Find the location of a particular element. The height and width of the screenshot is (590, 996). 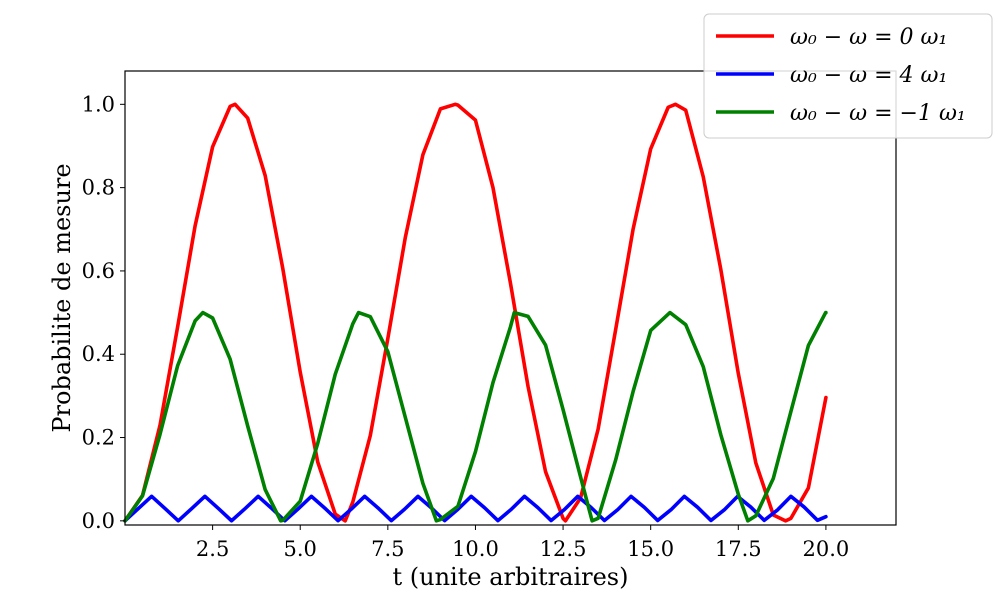

legend-box is located at coordinates (848, 76).